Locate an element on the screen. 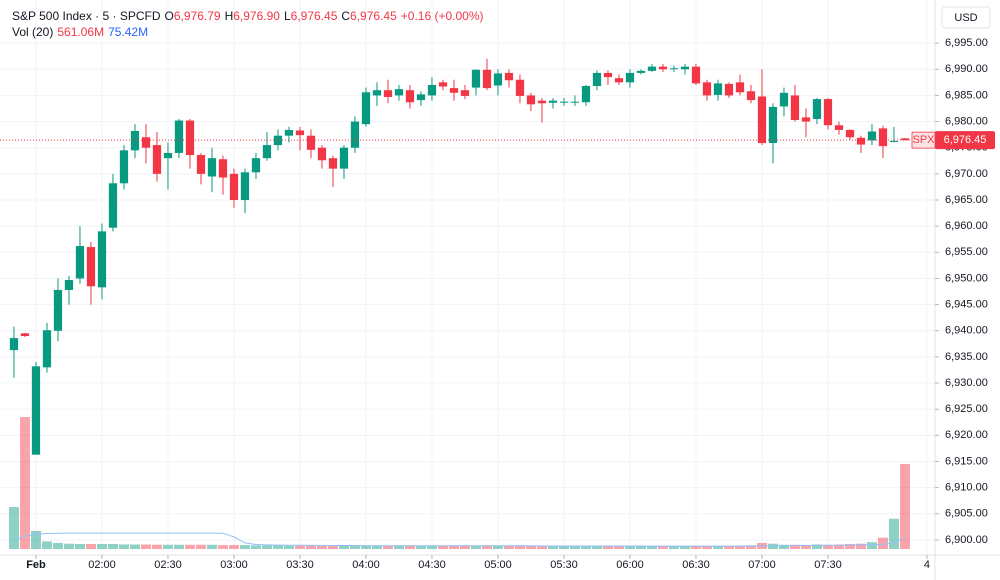  ohlc-value: 6,976.79 is located at coordinates (197, 16).